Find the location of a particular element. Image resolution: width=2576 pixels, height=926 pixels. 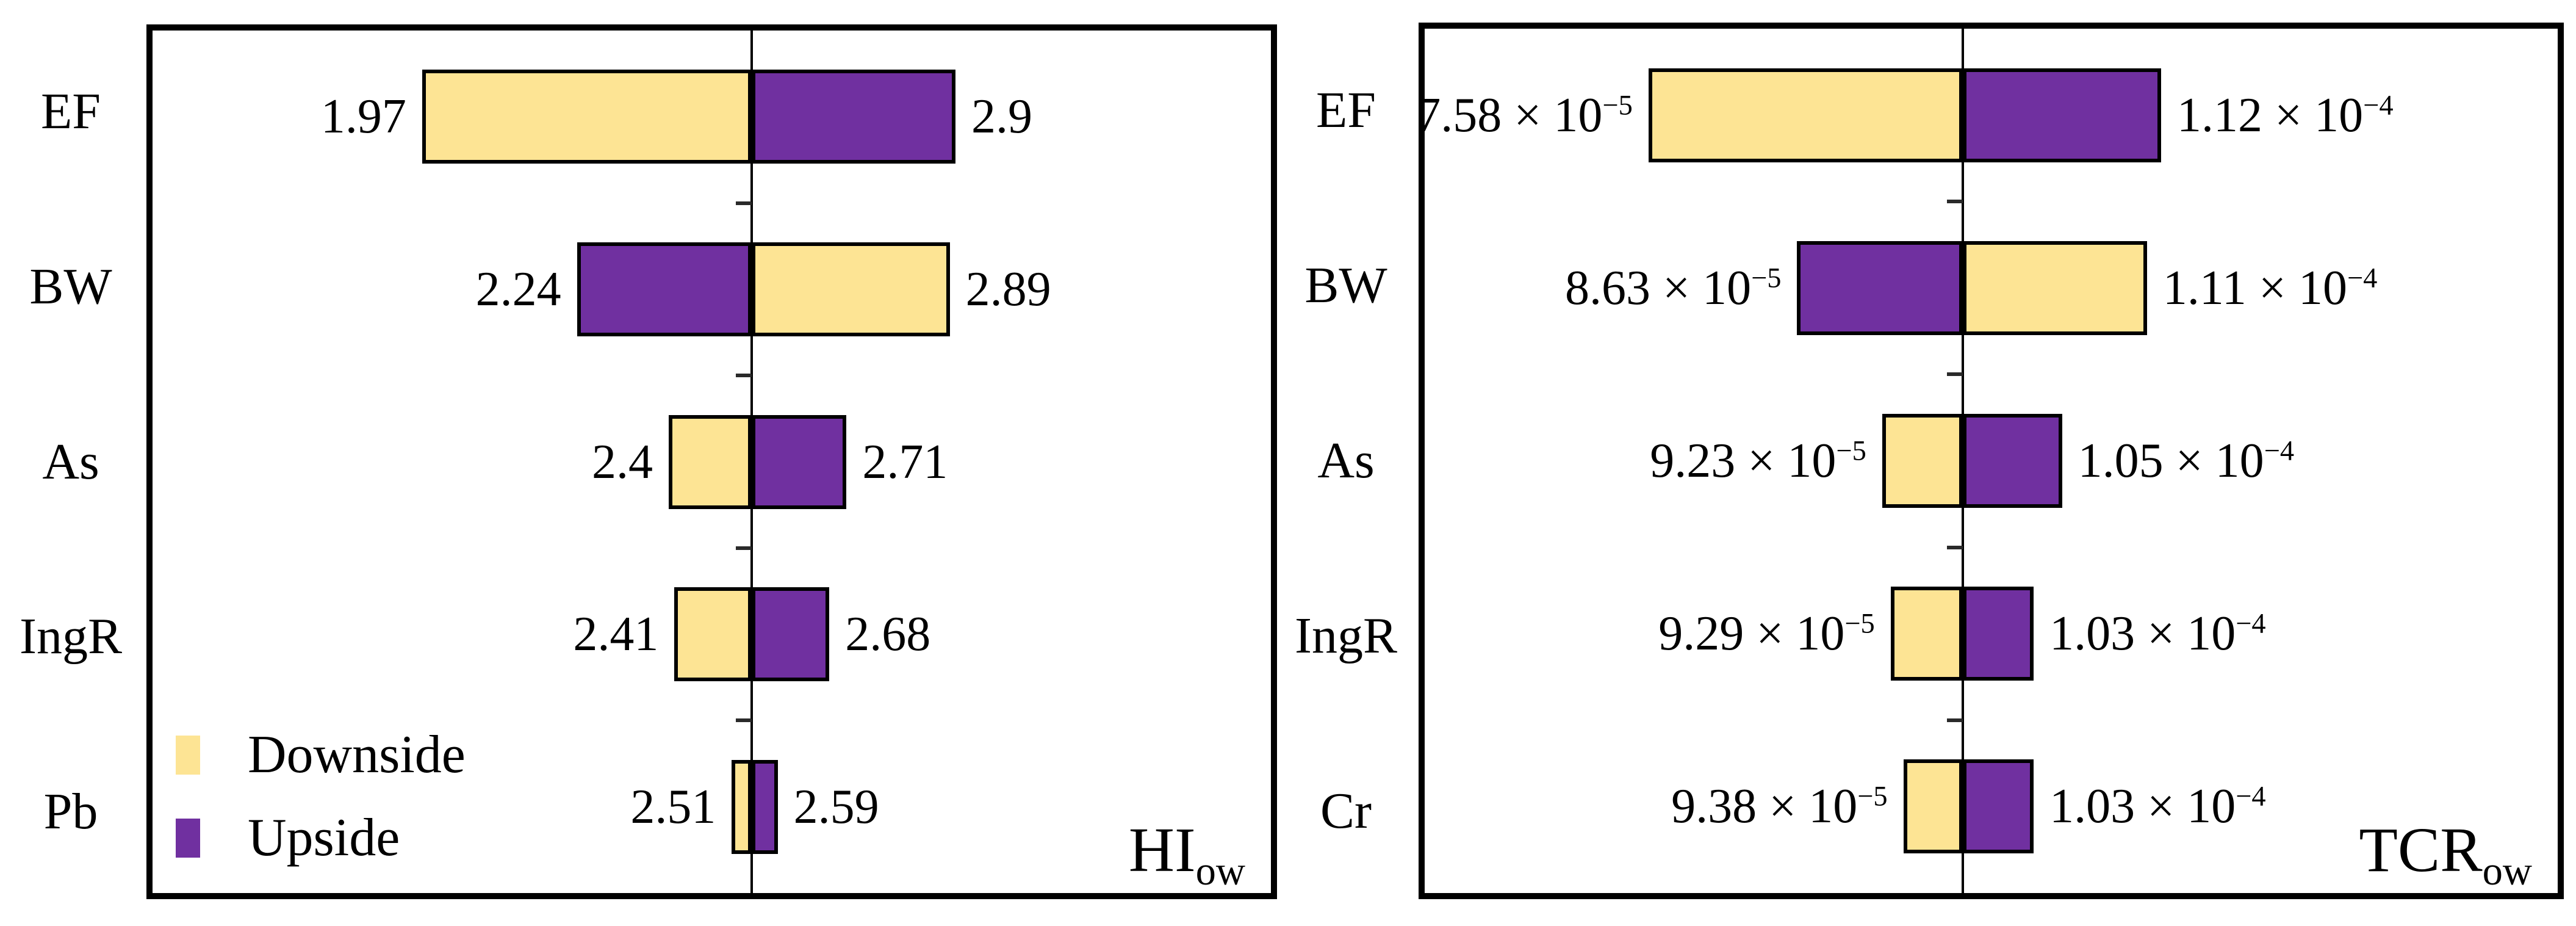

category-labels-tcr: EF BW As IngR Cr is located at coordinates (1346, 461).